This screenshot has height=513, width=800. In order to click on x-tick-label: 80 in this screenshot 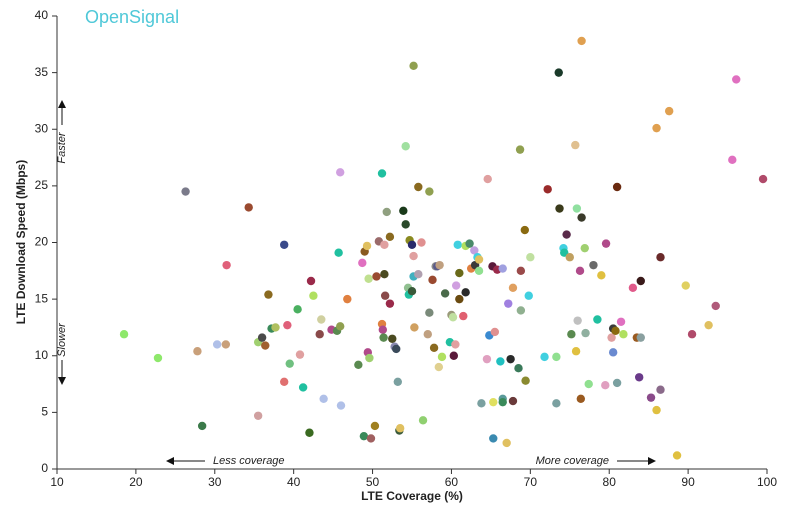, I will do `click(610, 482)`.